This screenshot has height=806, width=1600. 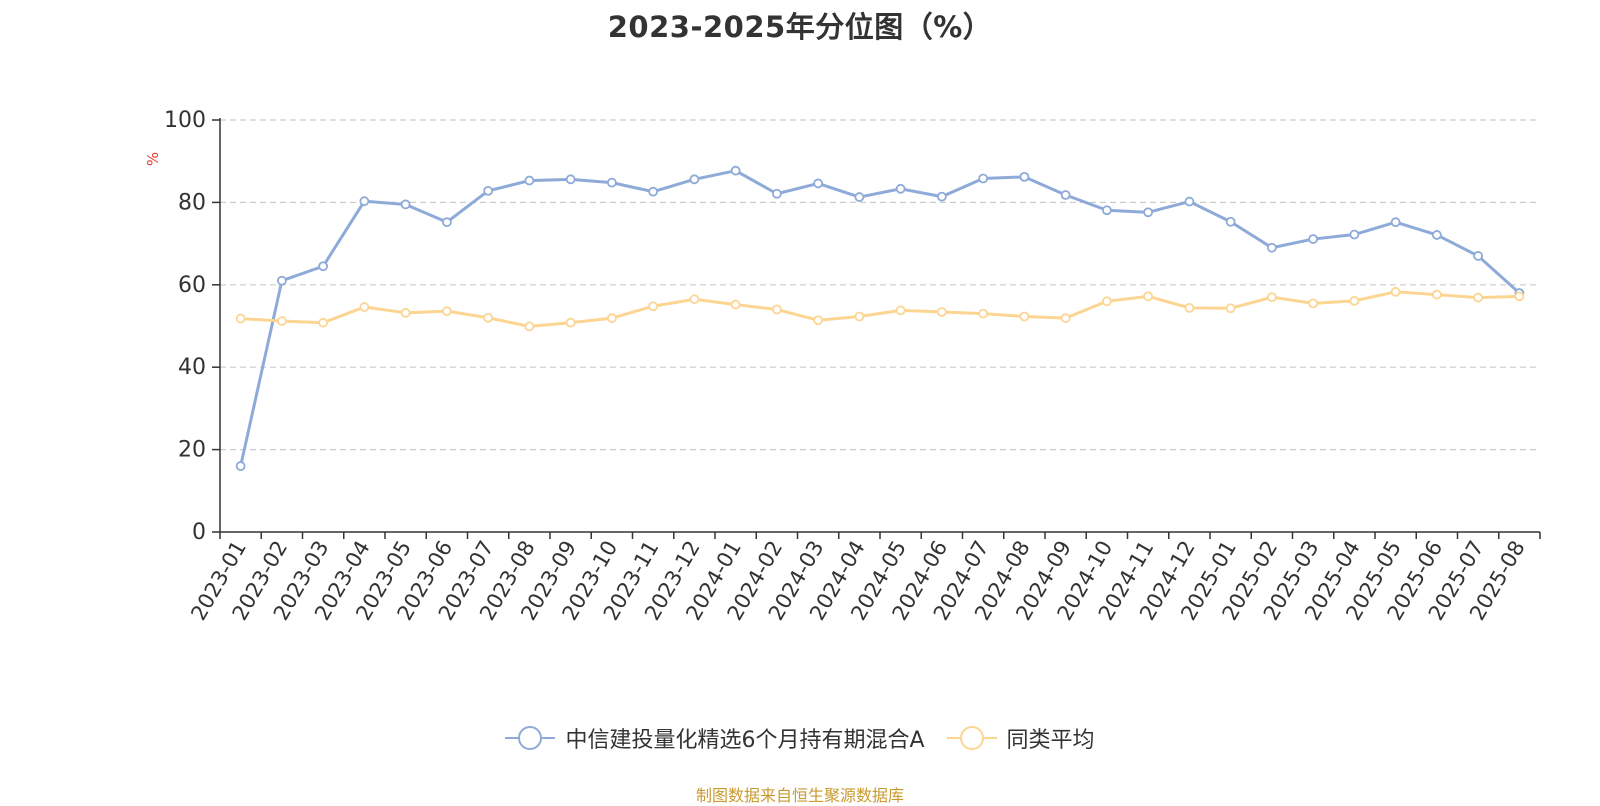 I want to click on legend-item-average: 同类平均, so click(x=1020, y=738).